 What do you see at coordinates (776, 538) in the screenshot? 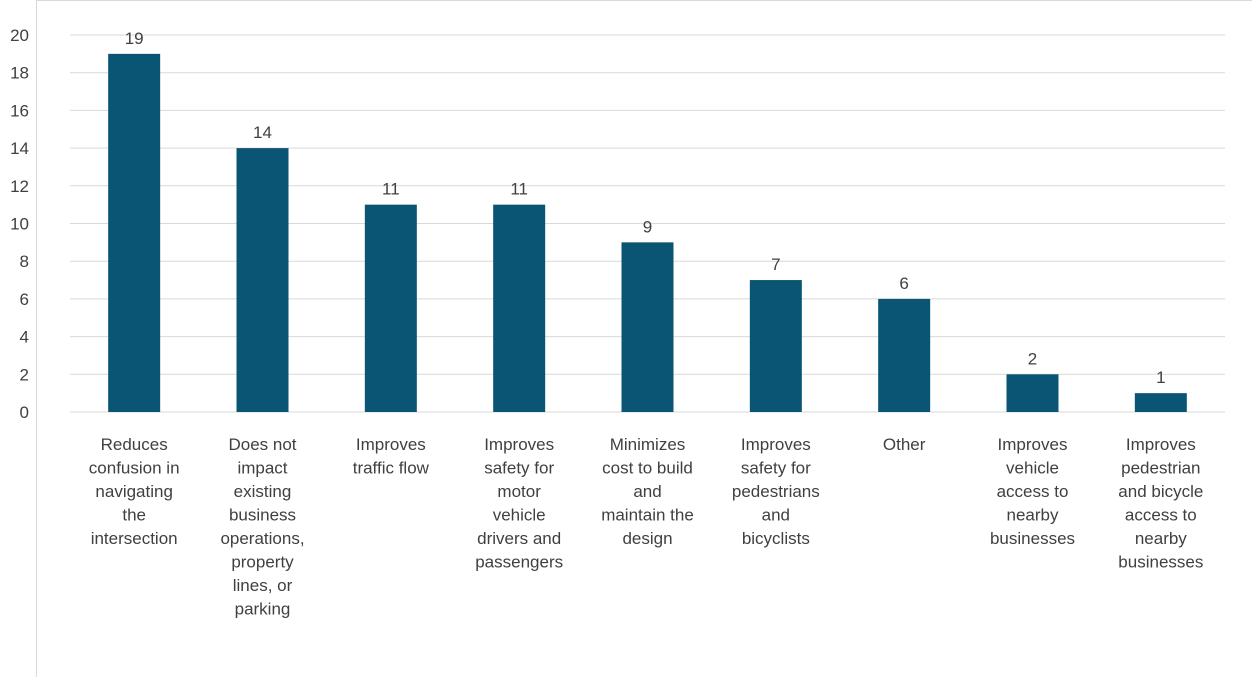
I see `x-tick-label-line: bicyclists` at bounding box center [776, 538].